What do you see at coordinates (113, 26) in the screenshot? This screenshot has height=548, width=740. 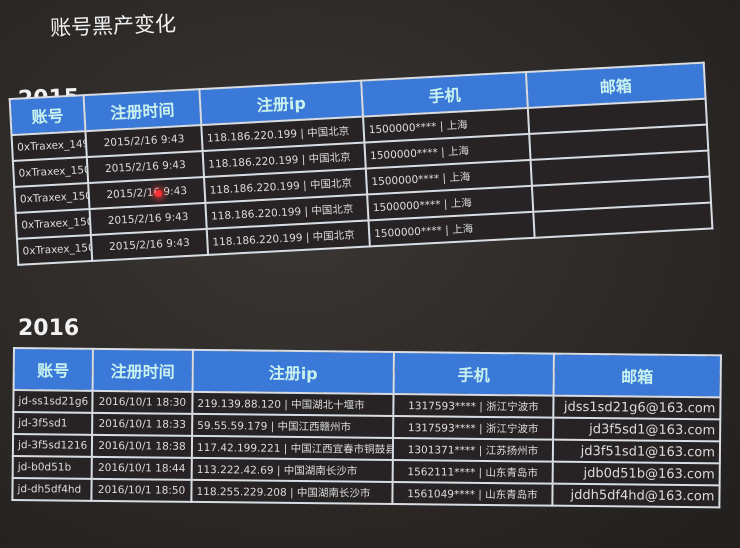 I see `slide-title: 账号黑产变化` at bounding box center [113, 26].